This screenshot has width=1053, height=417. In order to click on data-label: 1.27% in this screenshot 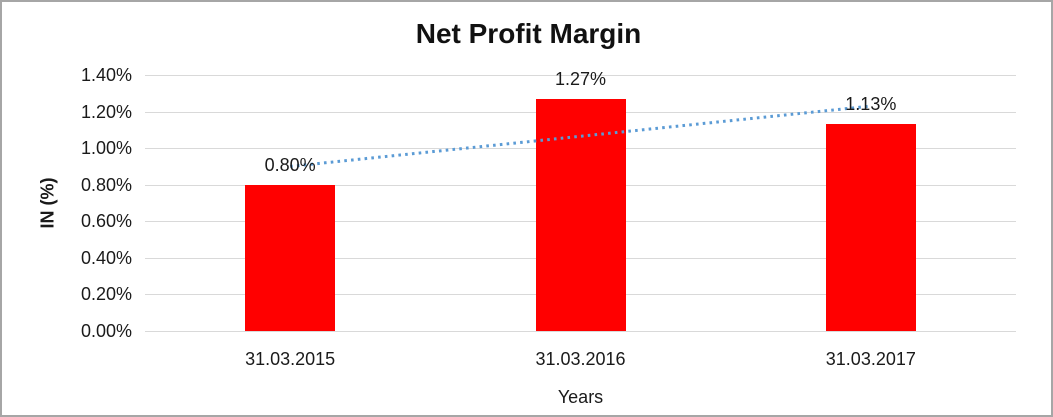, I will do `click(580, 78)`.